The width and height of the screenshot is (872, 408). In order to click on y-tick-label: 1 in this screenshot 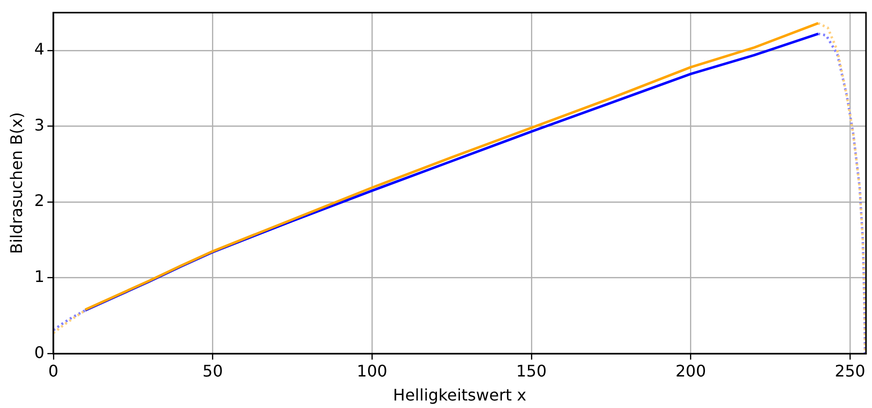, I will do `click(39, 276)`.